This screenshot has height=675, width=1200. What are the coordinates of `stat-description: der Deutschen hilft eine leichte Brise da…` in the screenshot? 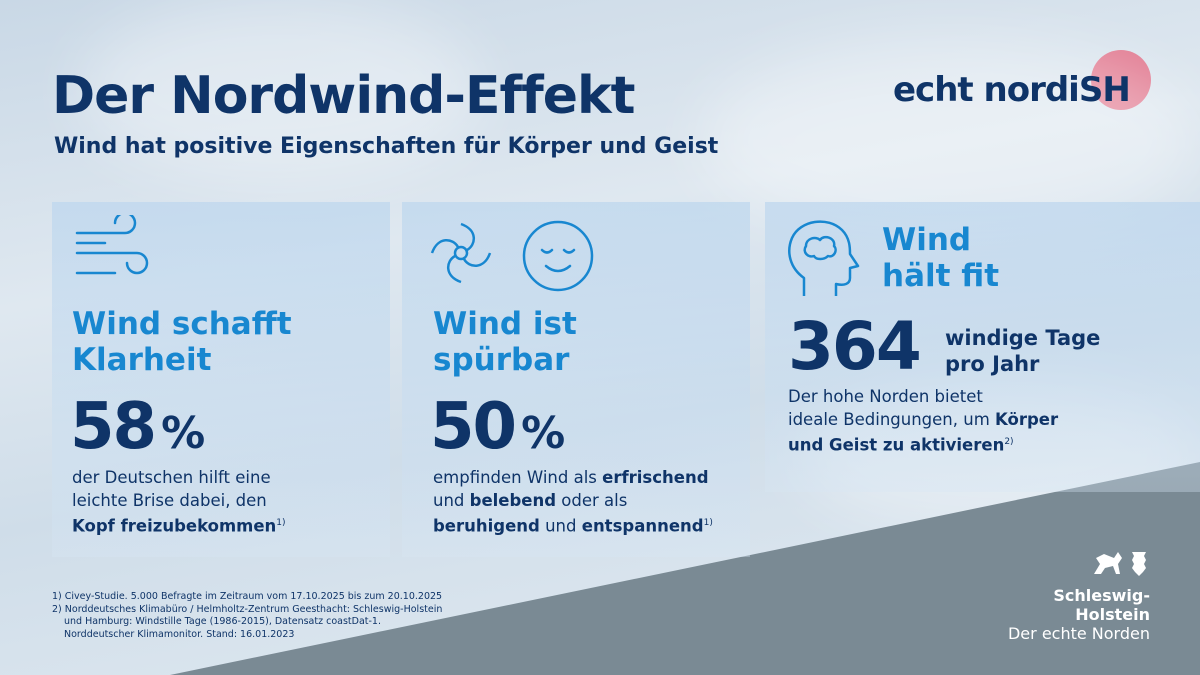 It's located at (179, 502).